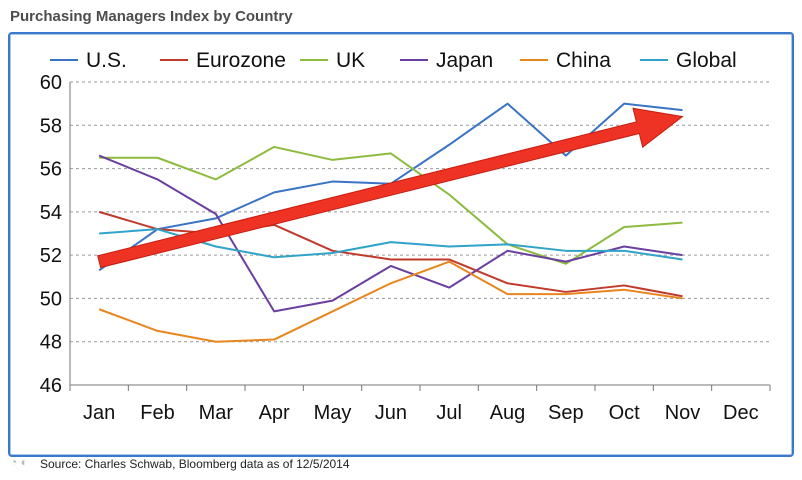 Image resolution: width=802 pixels, height=480 pixels. What do you see at coordinates (625, 413) in the screenshot?
I see `x-tick-label: Oct` at bounding box center [625, 413].